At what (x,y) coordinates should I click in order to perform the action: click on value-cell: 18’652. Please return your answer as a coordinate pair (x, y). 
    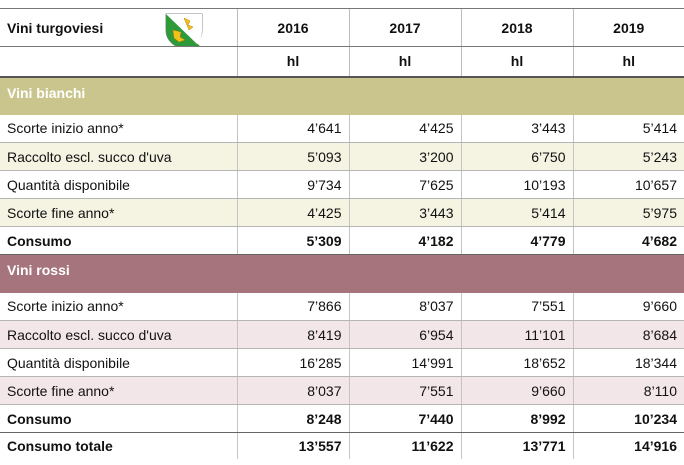
    Looking at the image, I should click on (516, 362).